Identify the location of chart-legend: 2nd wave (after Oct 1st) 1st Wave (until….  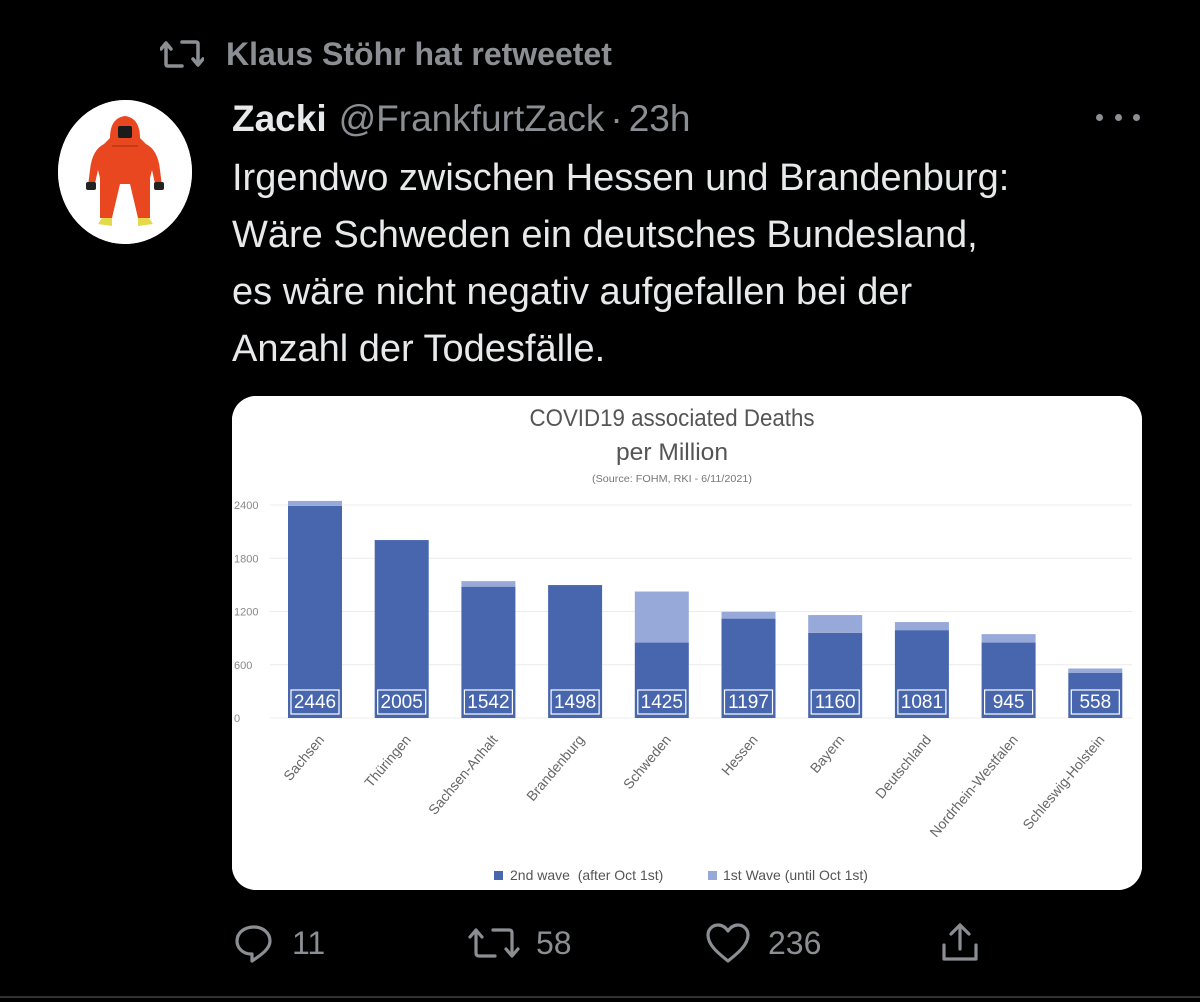
(681, 875).